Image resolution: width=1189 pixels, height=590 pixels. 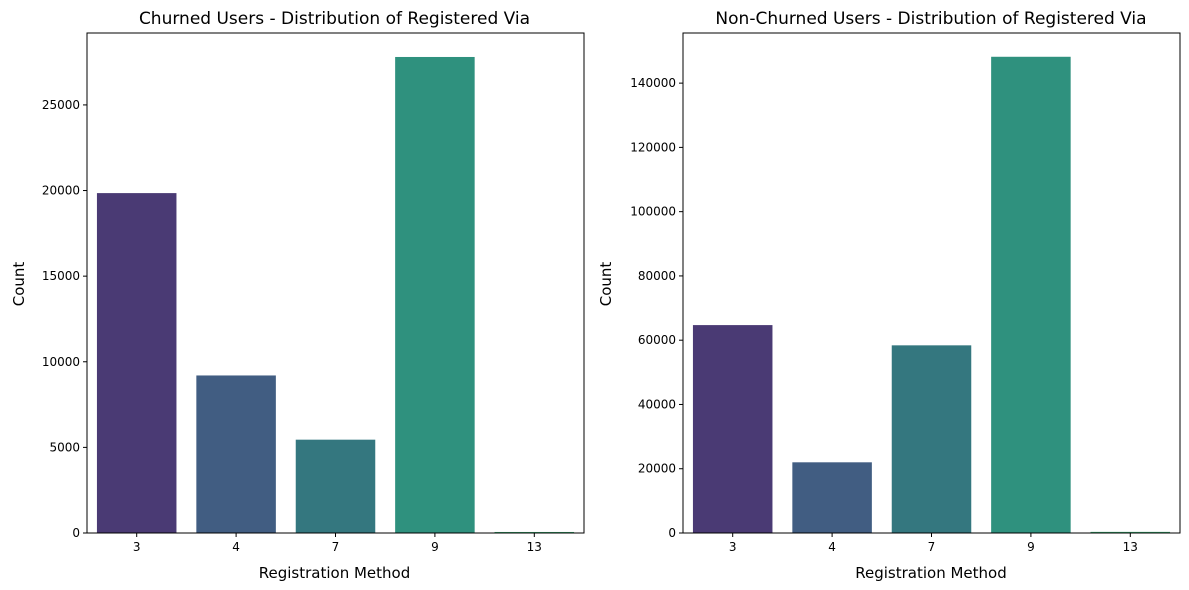 I want to click on non-churned-y-tick-label: 100000, so click(x=653, y=212).